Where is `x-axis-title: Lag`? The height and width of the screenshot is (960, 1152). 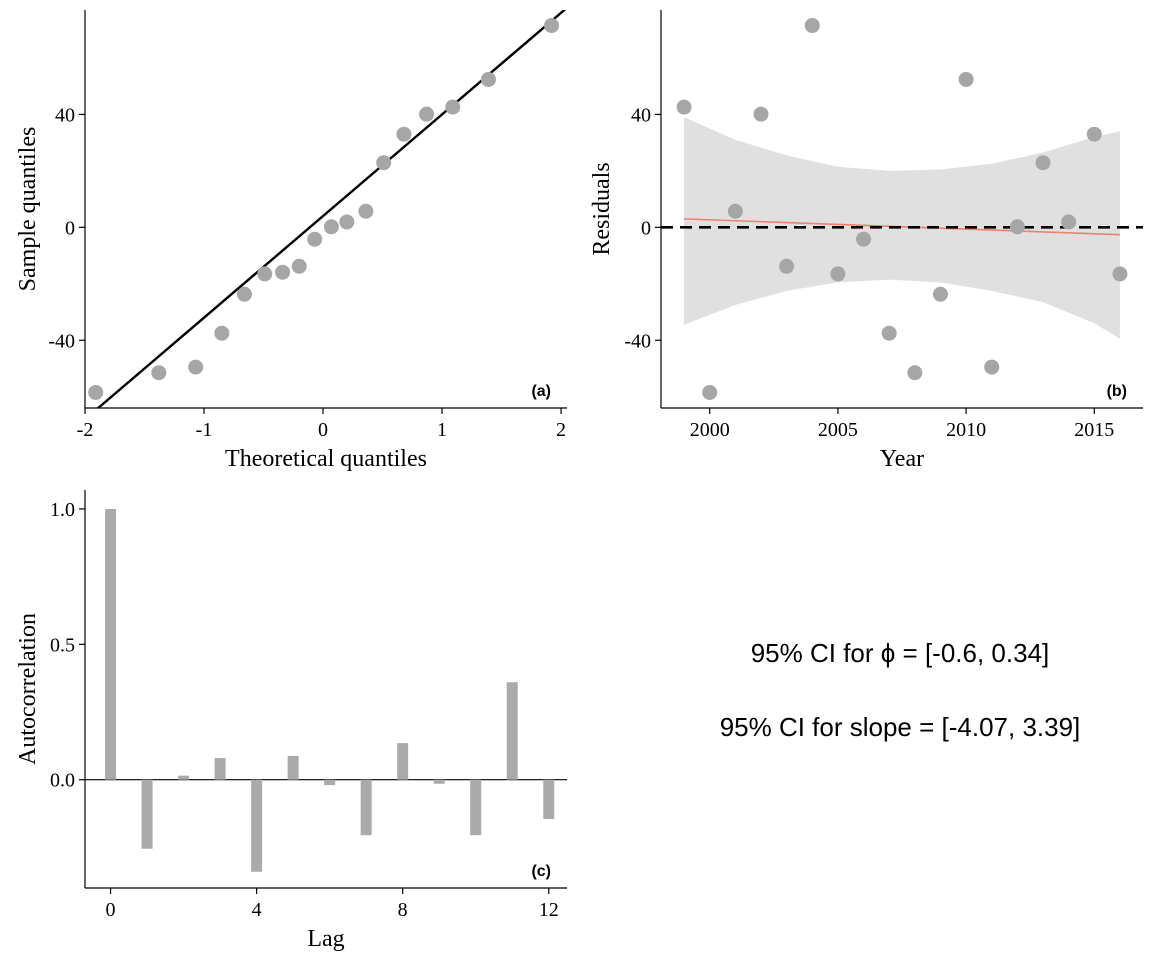 x-axis-title: Lag is located at coordinates (325, 939).